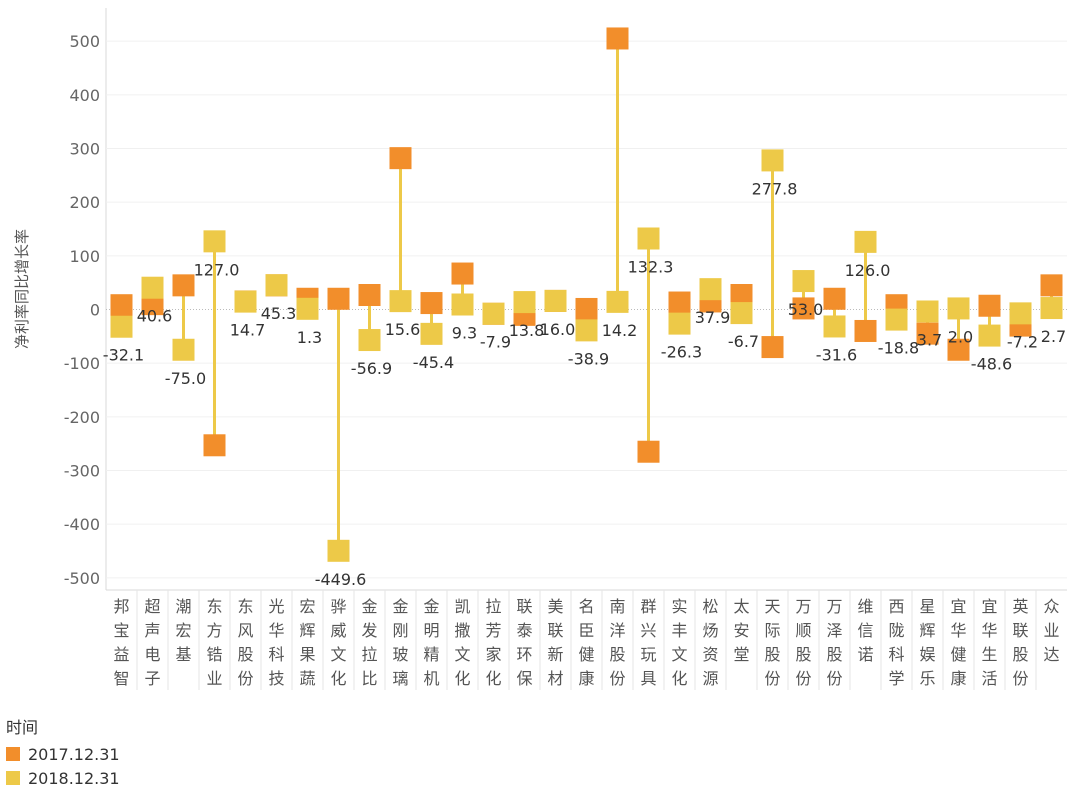  Describe the element at coordinates (462, 642) in the screenshot. I see `category-label: 凯撒文化` at that location.